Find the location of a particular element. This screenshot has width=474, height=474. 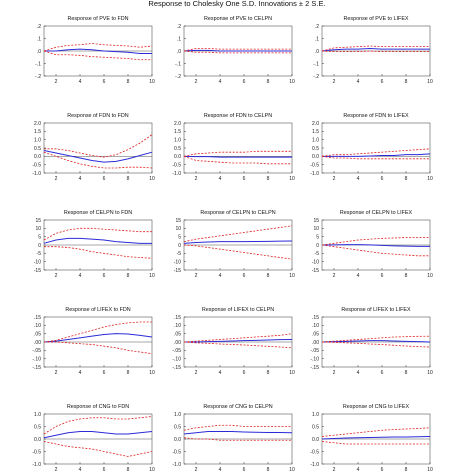

y-tick-label: -.15 is located at coordinates (176, 368).